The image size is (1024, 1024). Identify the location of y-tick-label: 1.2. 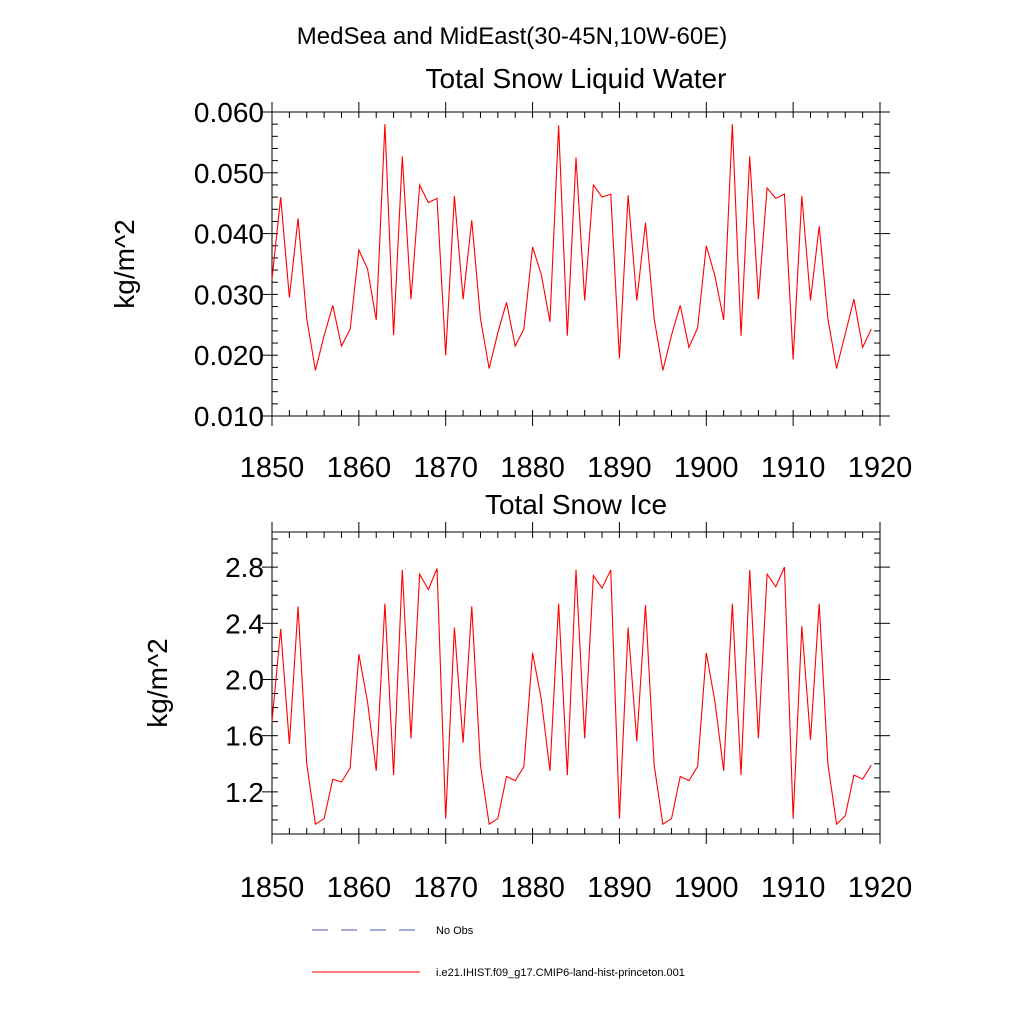
(244, 792).